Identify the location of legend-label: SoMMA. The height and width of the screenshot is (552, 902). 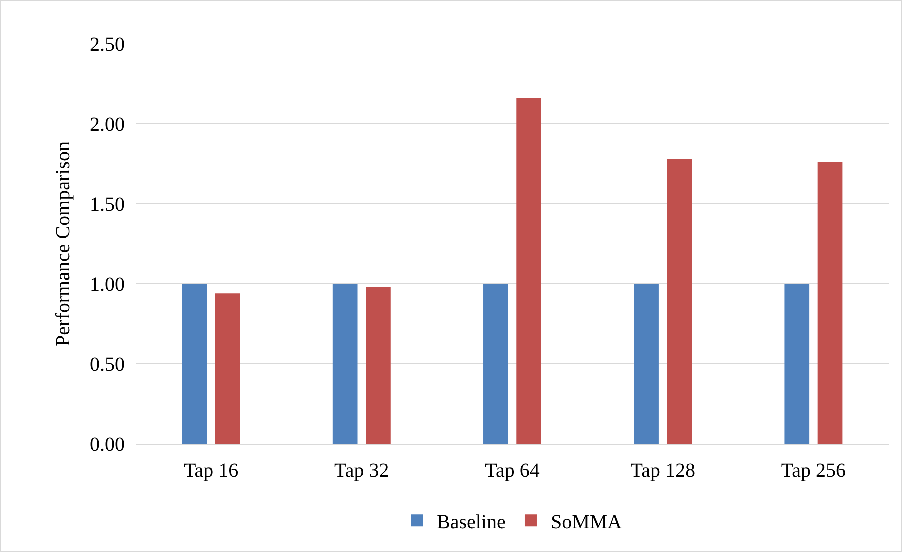
(586, 522).